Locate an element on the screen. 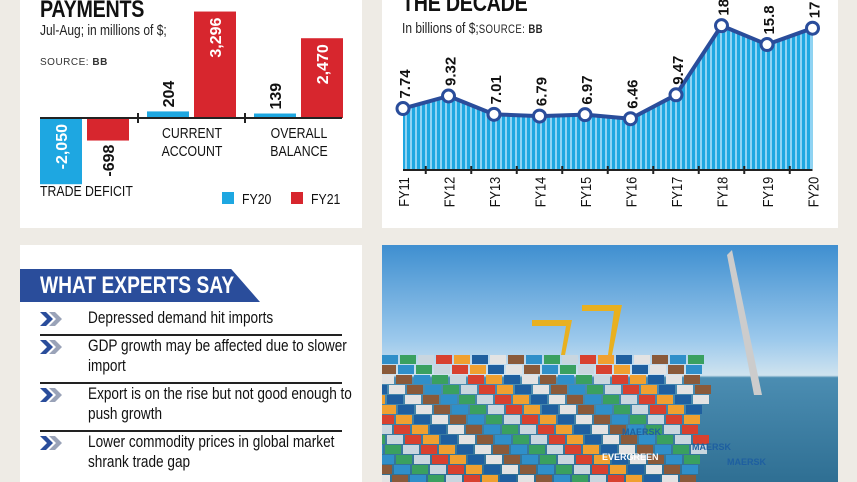 The image size is (857, 482). data-label: 9.47 is located at coordinates (678, 70).